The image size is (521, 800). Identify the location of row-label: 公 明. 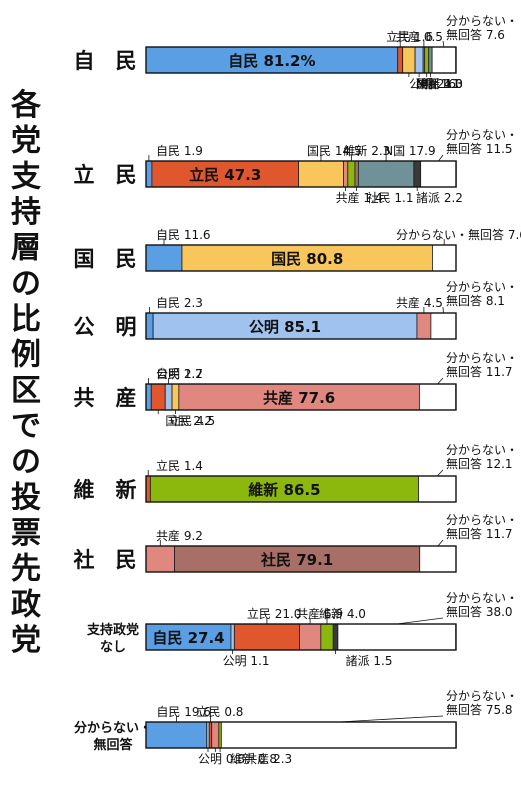
(105, 327).